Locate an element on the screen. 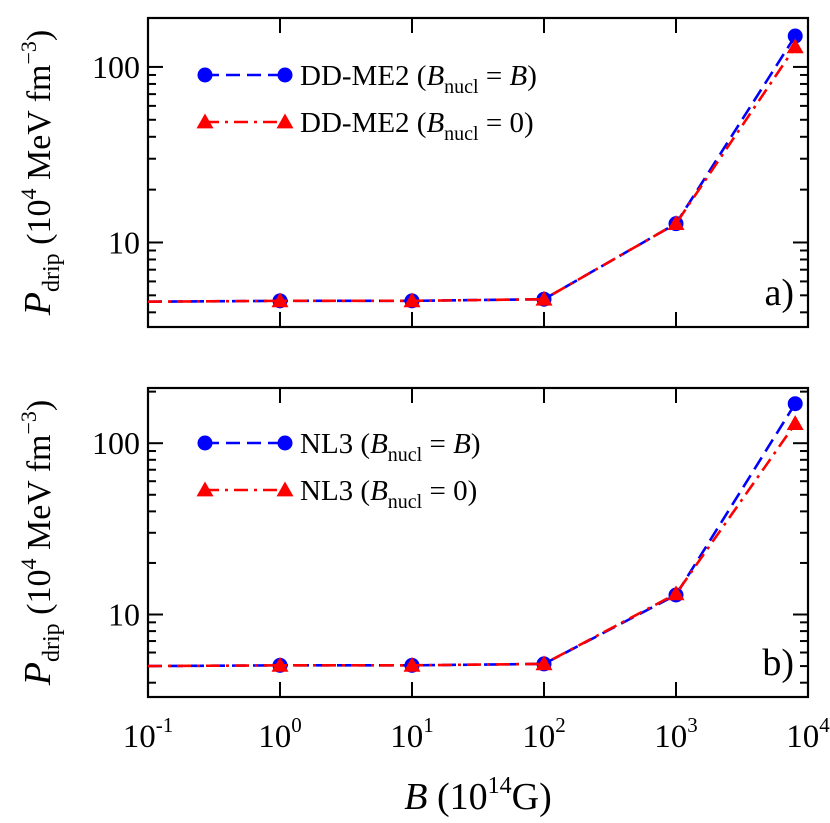  legend-label: NL3 (Bnucl = 0) is located at coordinates (388, 494).